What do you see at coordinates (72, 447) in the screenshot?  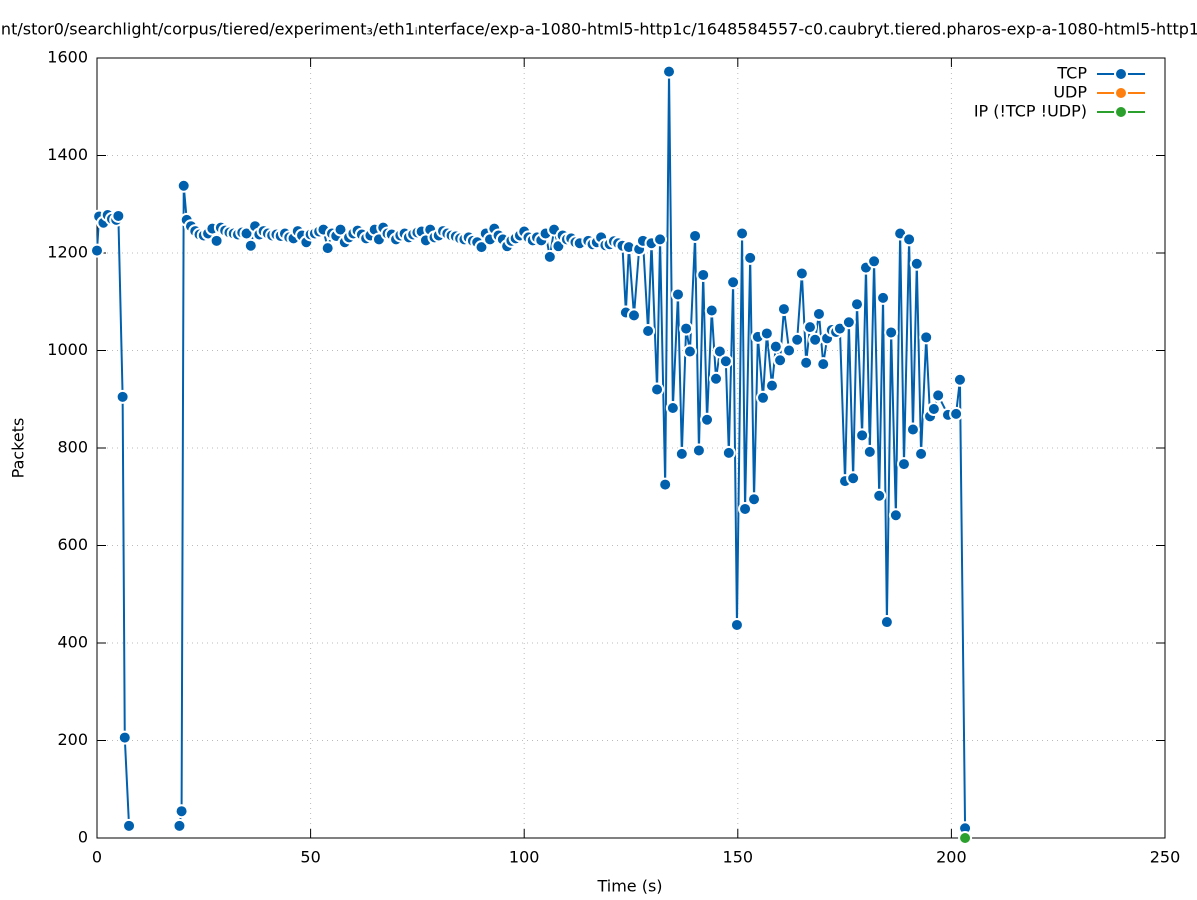 I see `y-tick-label: 800` at bounding box center [72, 447].